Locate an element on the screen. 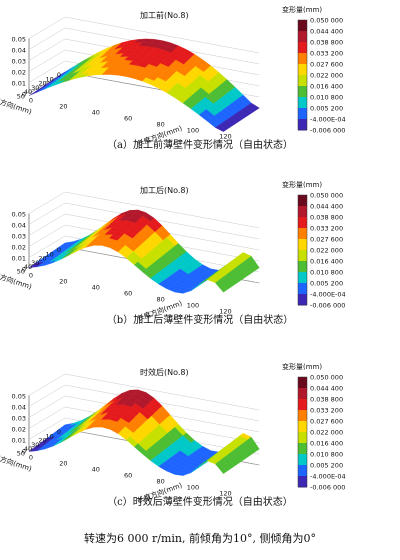 This screenshot has height=560, width=400. x-tick-label: 60 is located at coordinates (128, 476).